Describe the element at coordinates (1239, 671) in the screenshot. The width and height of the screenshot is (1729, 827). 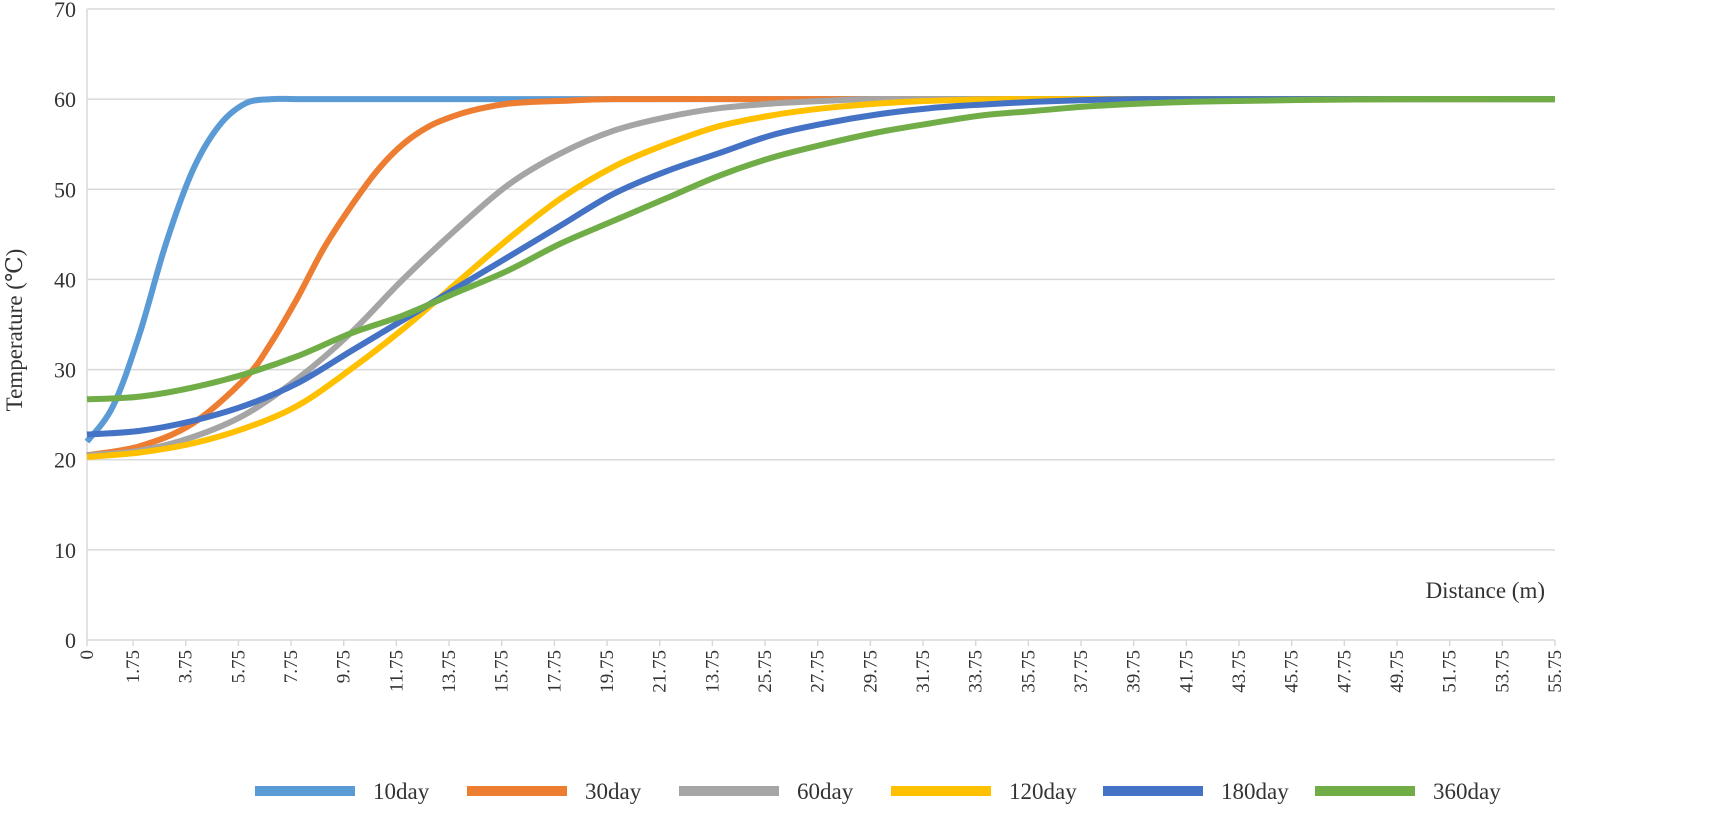
I see `x-tick-label: 43.75` at that location.